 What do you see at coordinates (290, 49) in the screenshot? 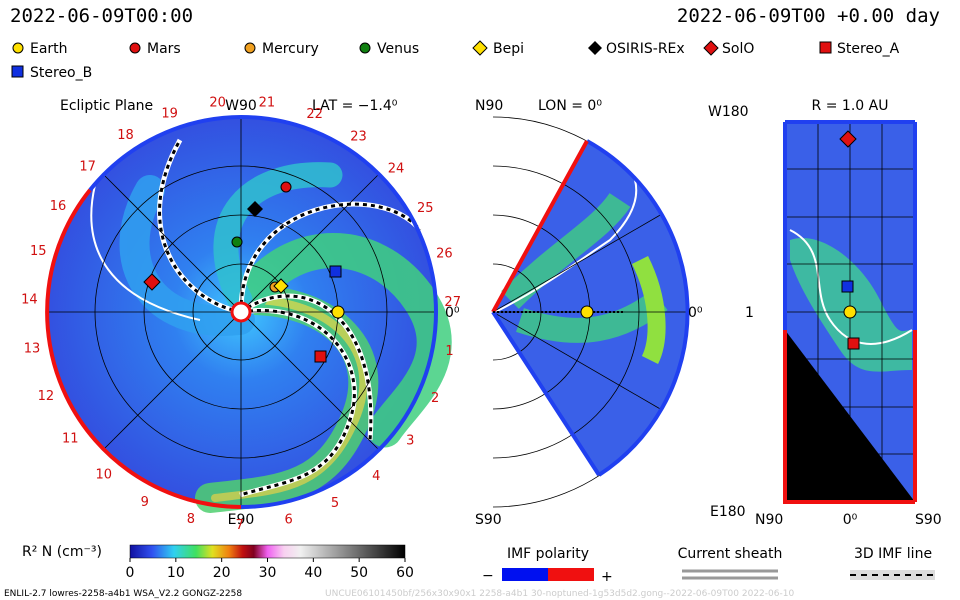
I see `label: Mercury` at bounding box center [290, 49].